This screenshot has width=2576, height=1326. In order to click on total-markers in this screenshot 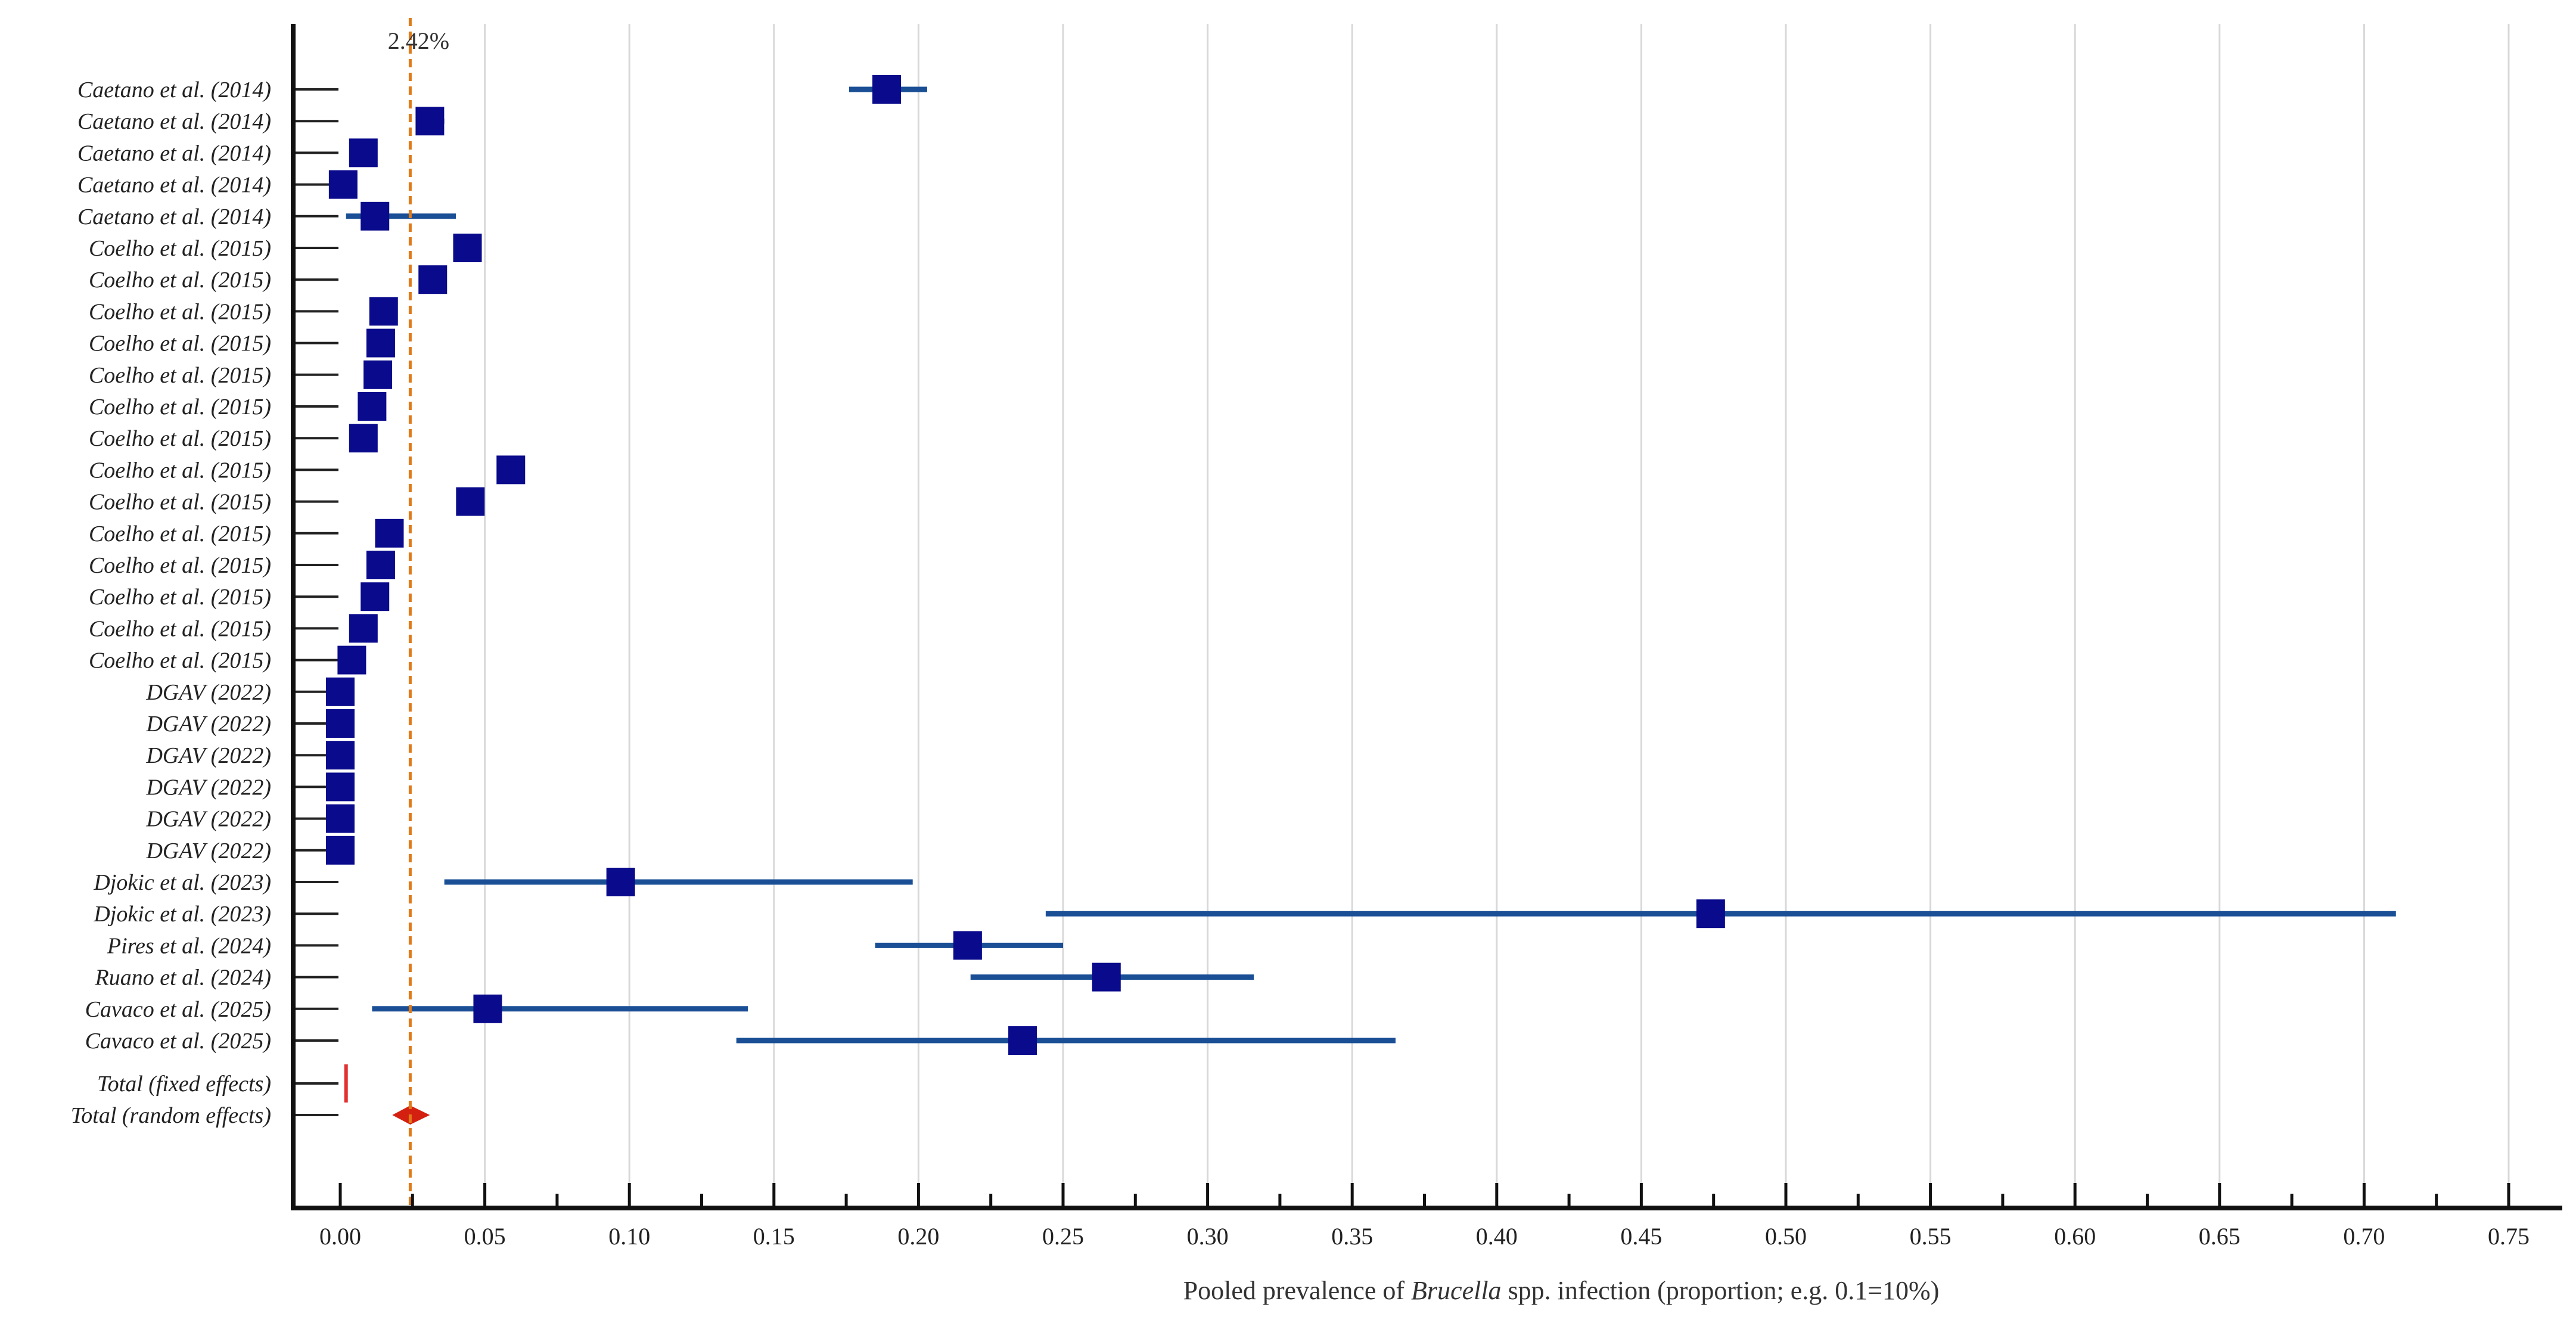, I will do `click(387, 1094)`.